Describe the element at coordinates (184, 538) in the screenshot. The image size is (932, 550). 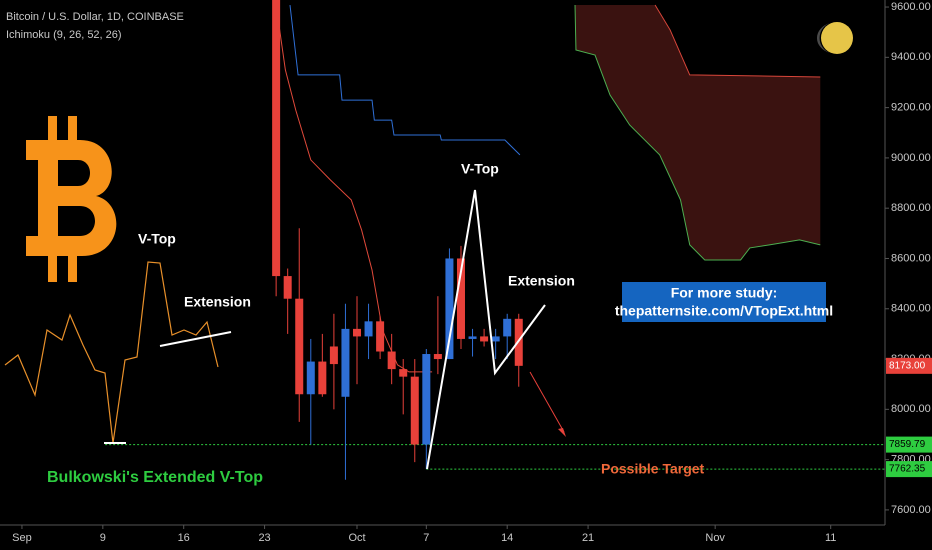
I see `x-tick-label: 16` at that location.